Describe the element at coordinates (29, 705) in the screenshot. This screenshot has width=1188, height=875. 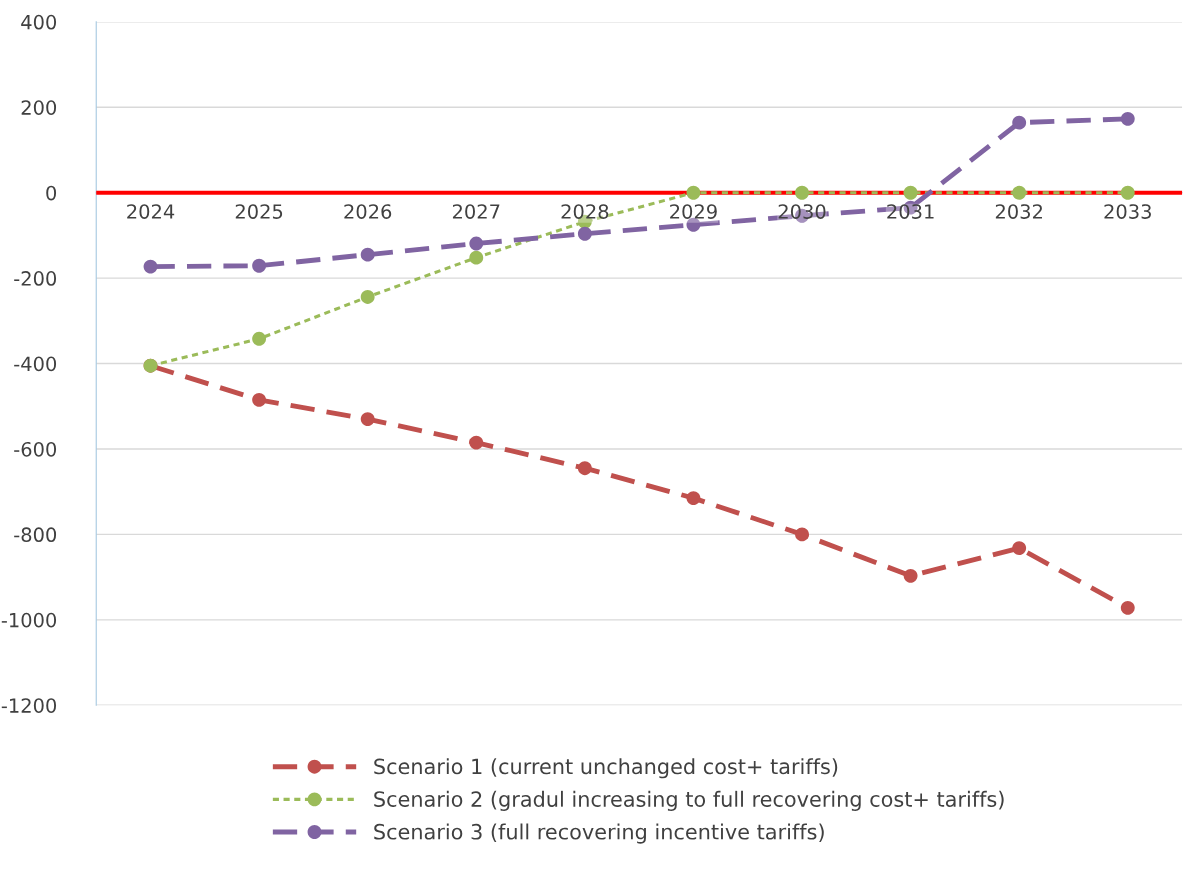
I see `y-tick-label: -1200` at that location.